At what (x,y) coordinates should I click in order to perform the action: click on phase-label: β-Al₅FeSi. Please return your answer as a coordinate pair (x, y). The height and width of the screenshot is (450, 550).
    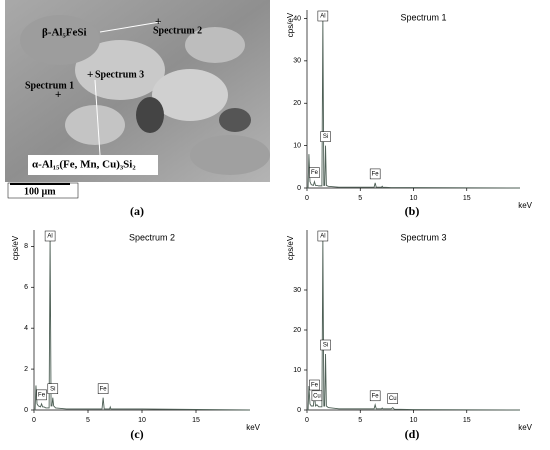
    Looking at the image, I should click on (64, 33).